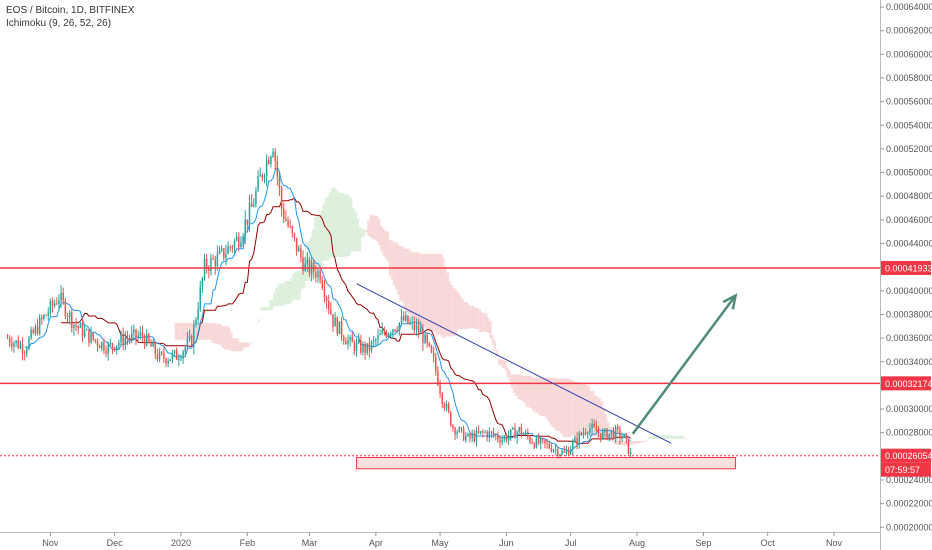  Describe the element at coordinates (441, 543) in the screenshot. I see `x-tick-label: May` at that location.